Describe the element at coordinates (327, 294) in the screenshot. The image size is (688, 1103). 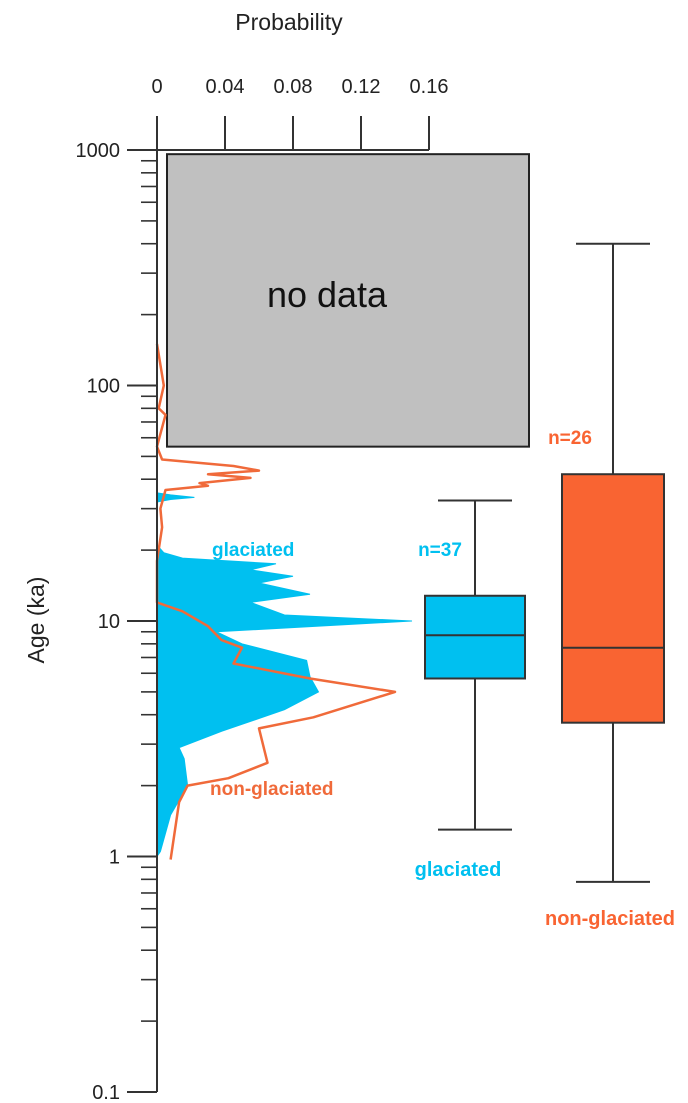
I see `no-data-label: no data` at that location.